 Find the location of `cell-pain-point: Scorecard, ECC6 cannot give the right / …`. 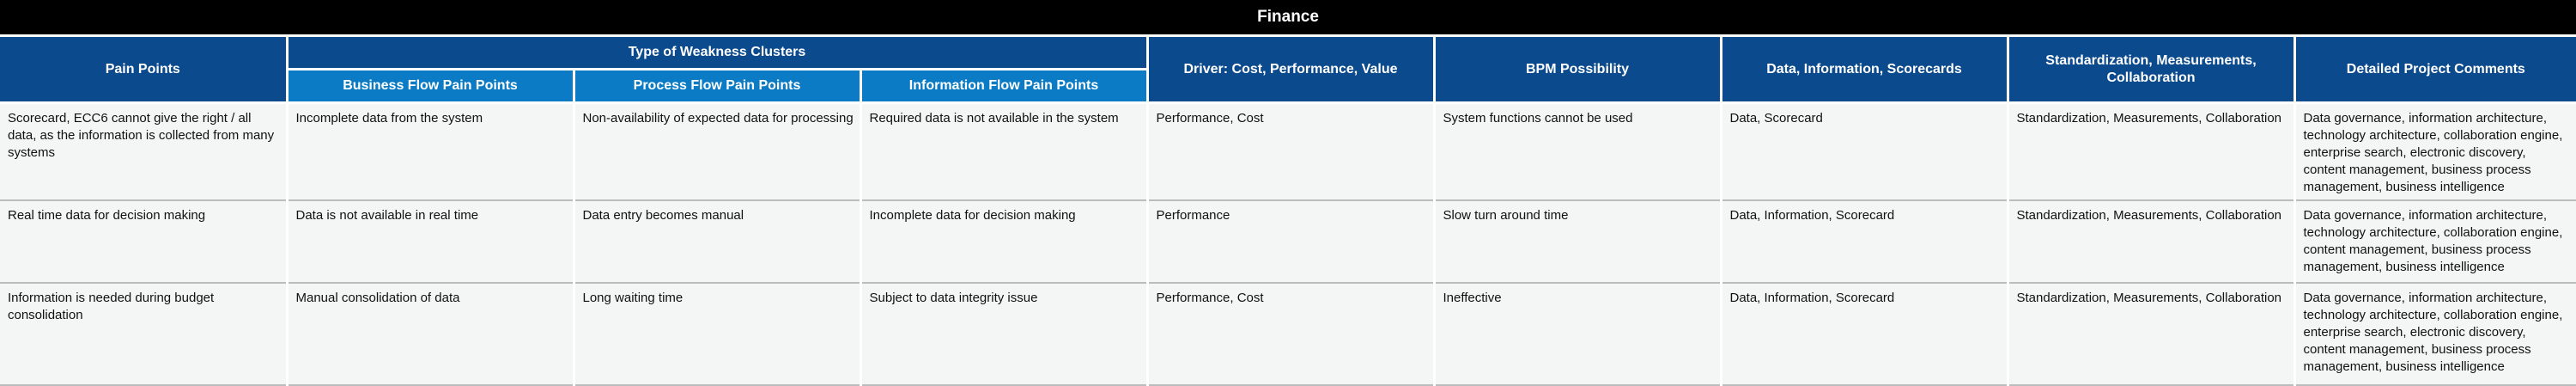

cell-pain-point: Scorecard, ECC6 cannot give the right / … is located at coordinates (144, 151).